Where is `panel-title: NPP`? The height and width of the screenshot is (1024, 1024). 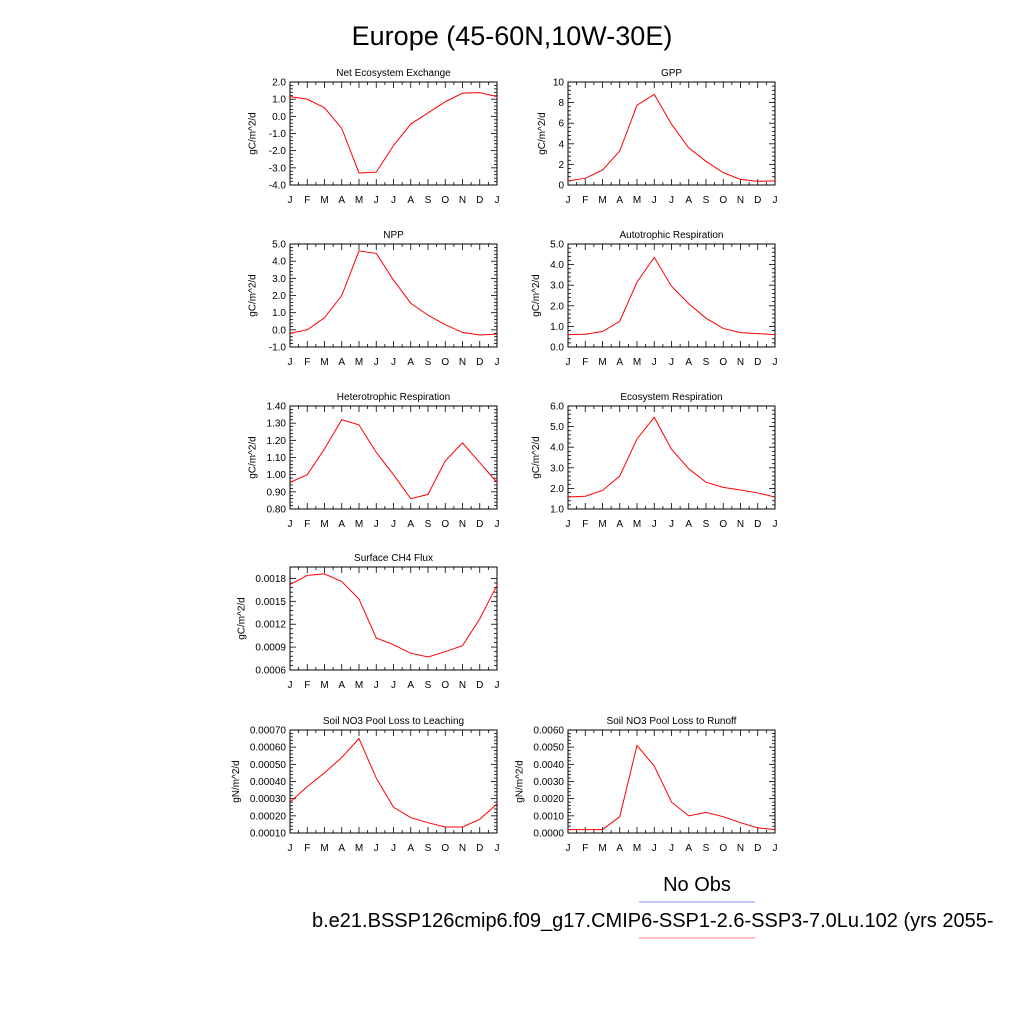 panel-title: NPP is located at coordinates (393, 235).